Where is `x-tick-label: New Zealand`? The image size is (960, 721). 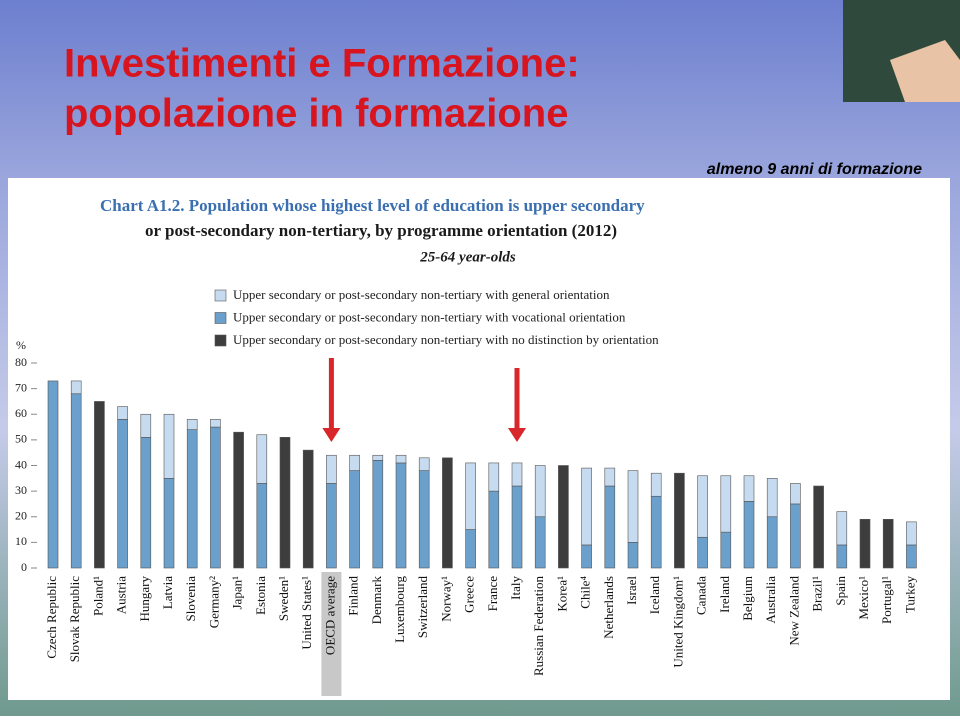 x-tick-label: New Zealand is located at coordinates (793, 611).